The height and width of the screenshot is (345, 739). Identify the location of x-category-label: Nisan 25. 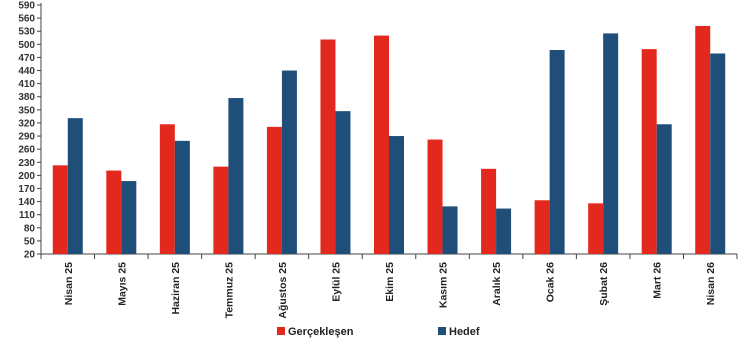
(69, 283).